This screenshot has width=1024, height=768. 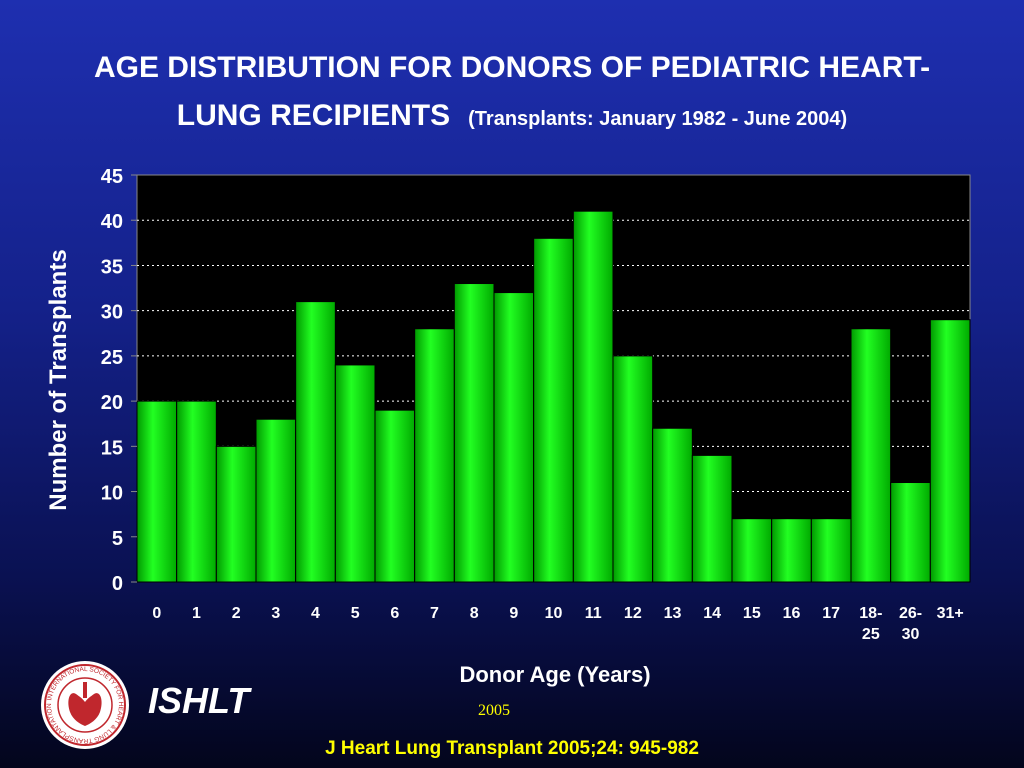 What do you see at coordinates (313, 115) in the screenshot?
I see `title-line-2-text: LUNG RECIPIENTS` at bounding box center [313, 115].